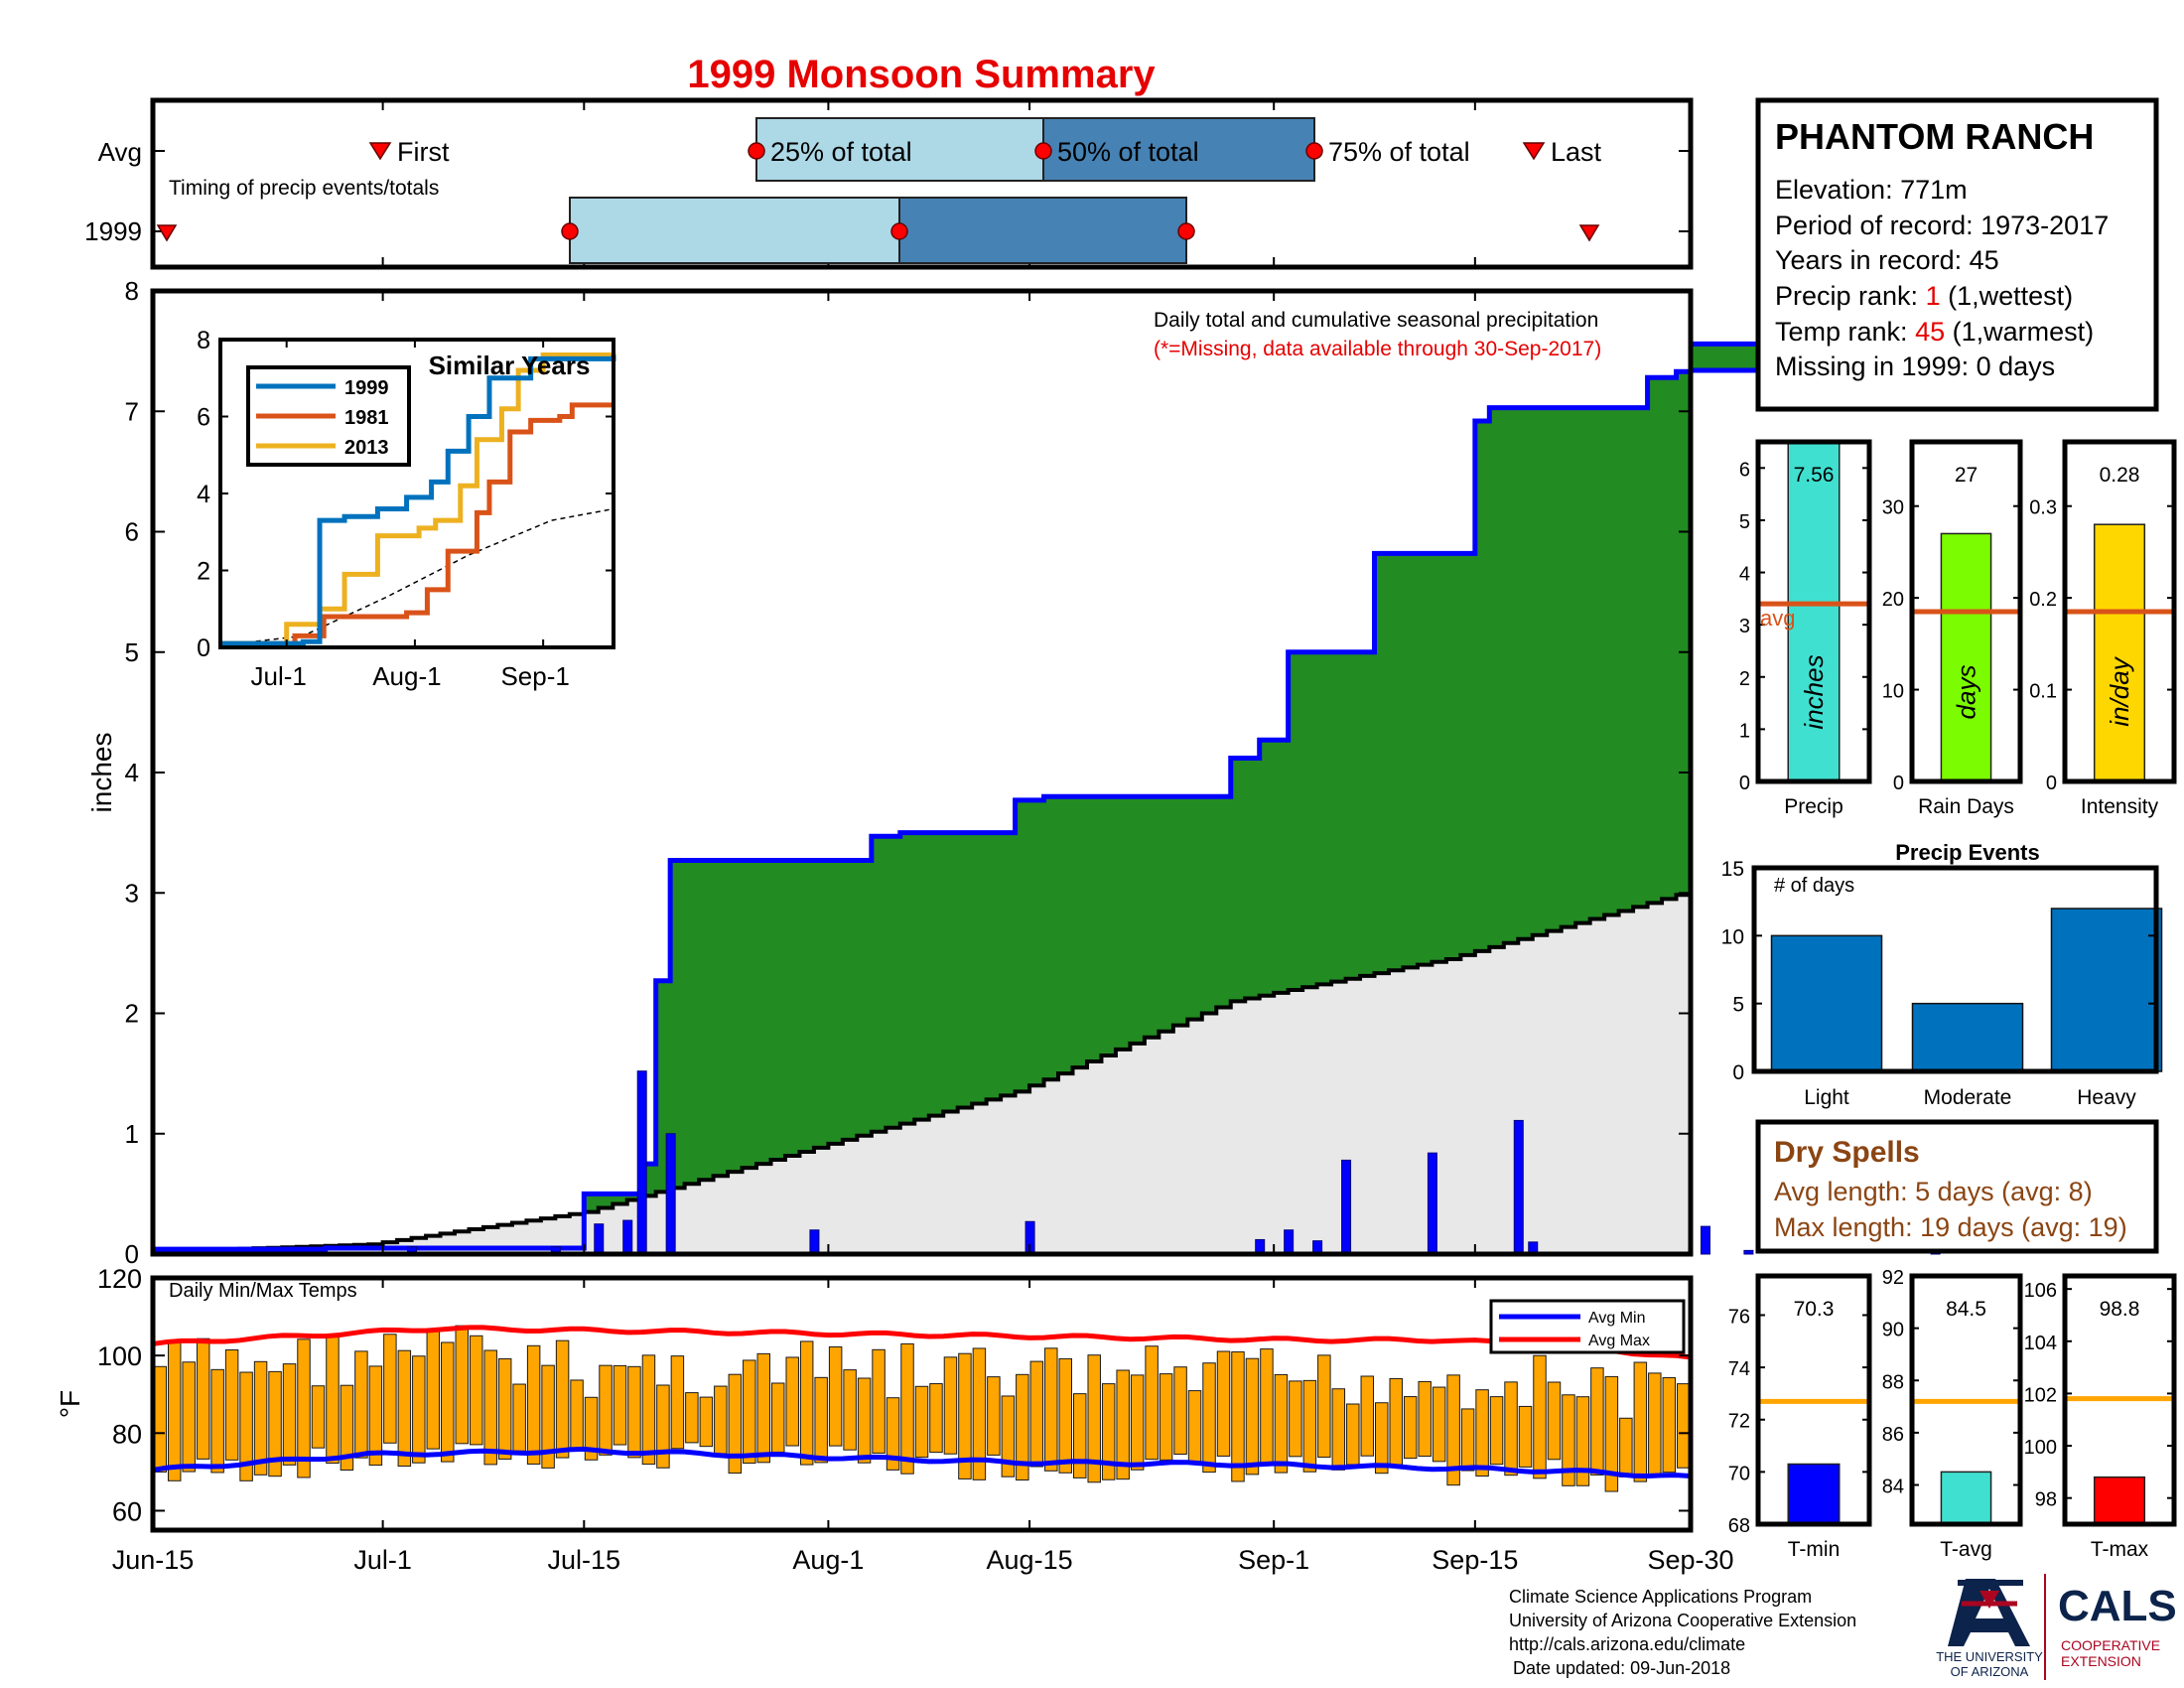 This screenshot has height=1688, width=2184. Describe the element at coordinates (1475, 1560) in the screenshot. I see `x-date-label: Sep-15` at that location.